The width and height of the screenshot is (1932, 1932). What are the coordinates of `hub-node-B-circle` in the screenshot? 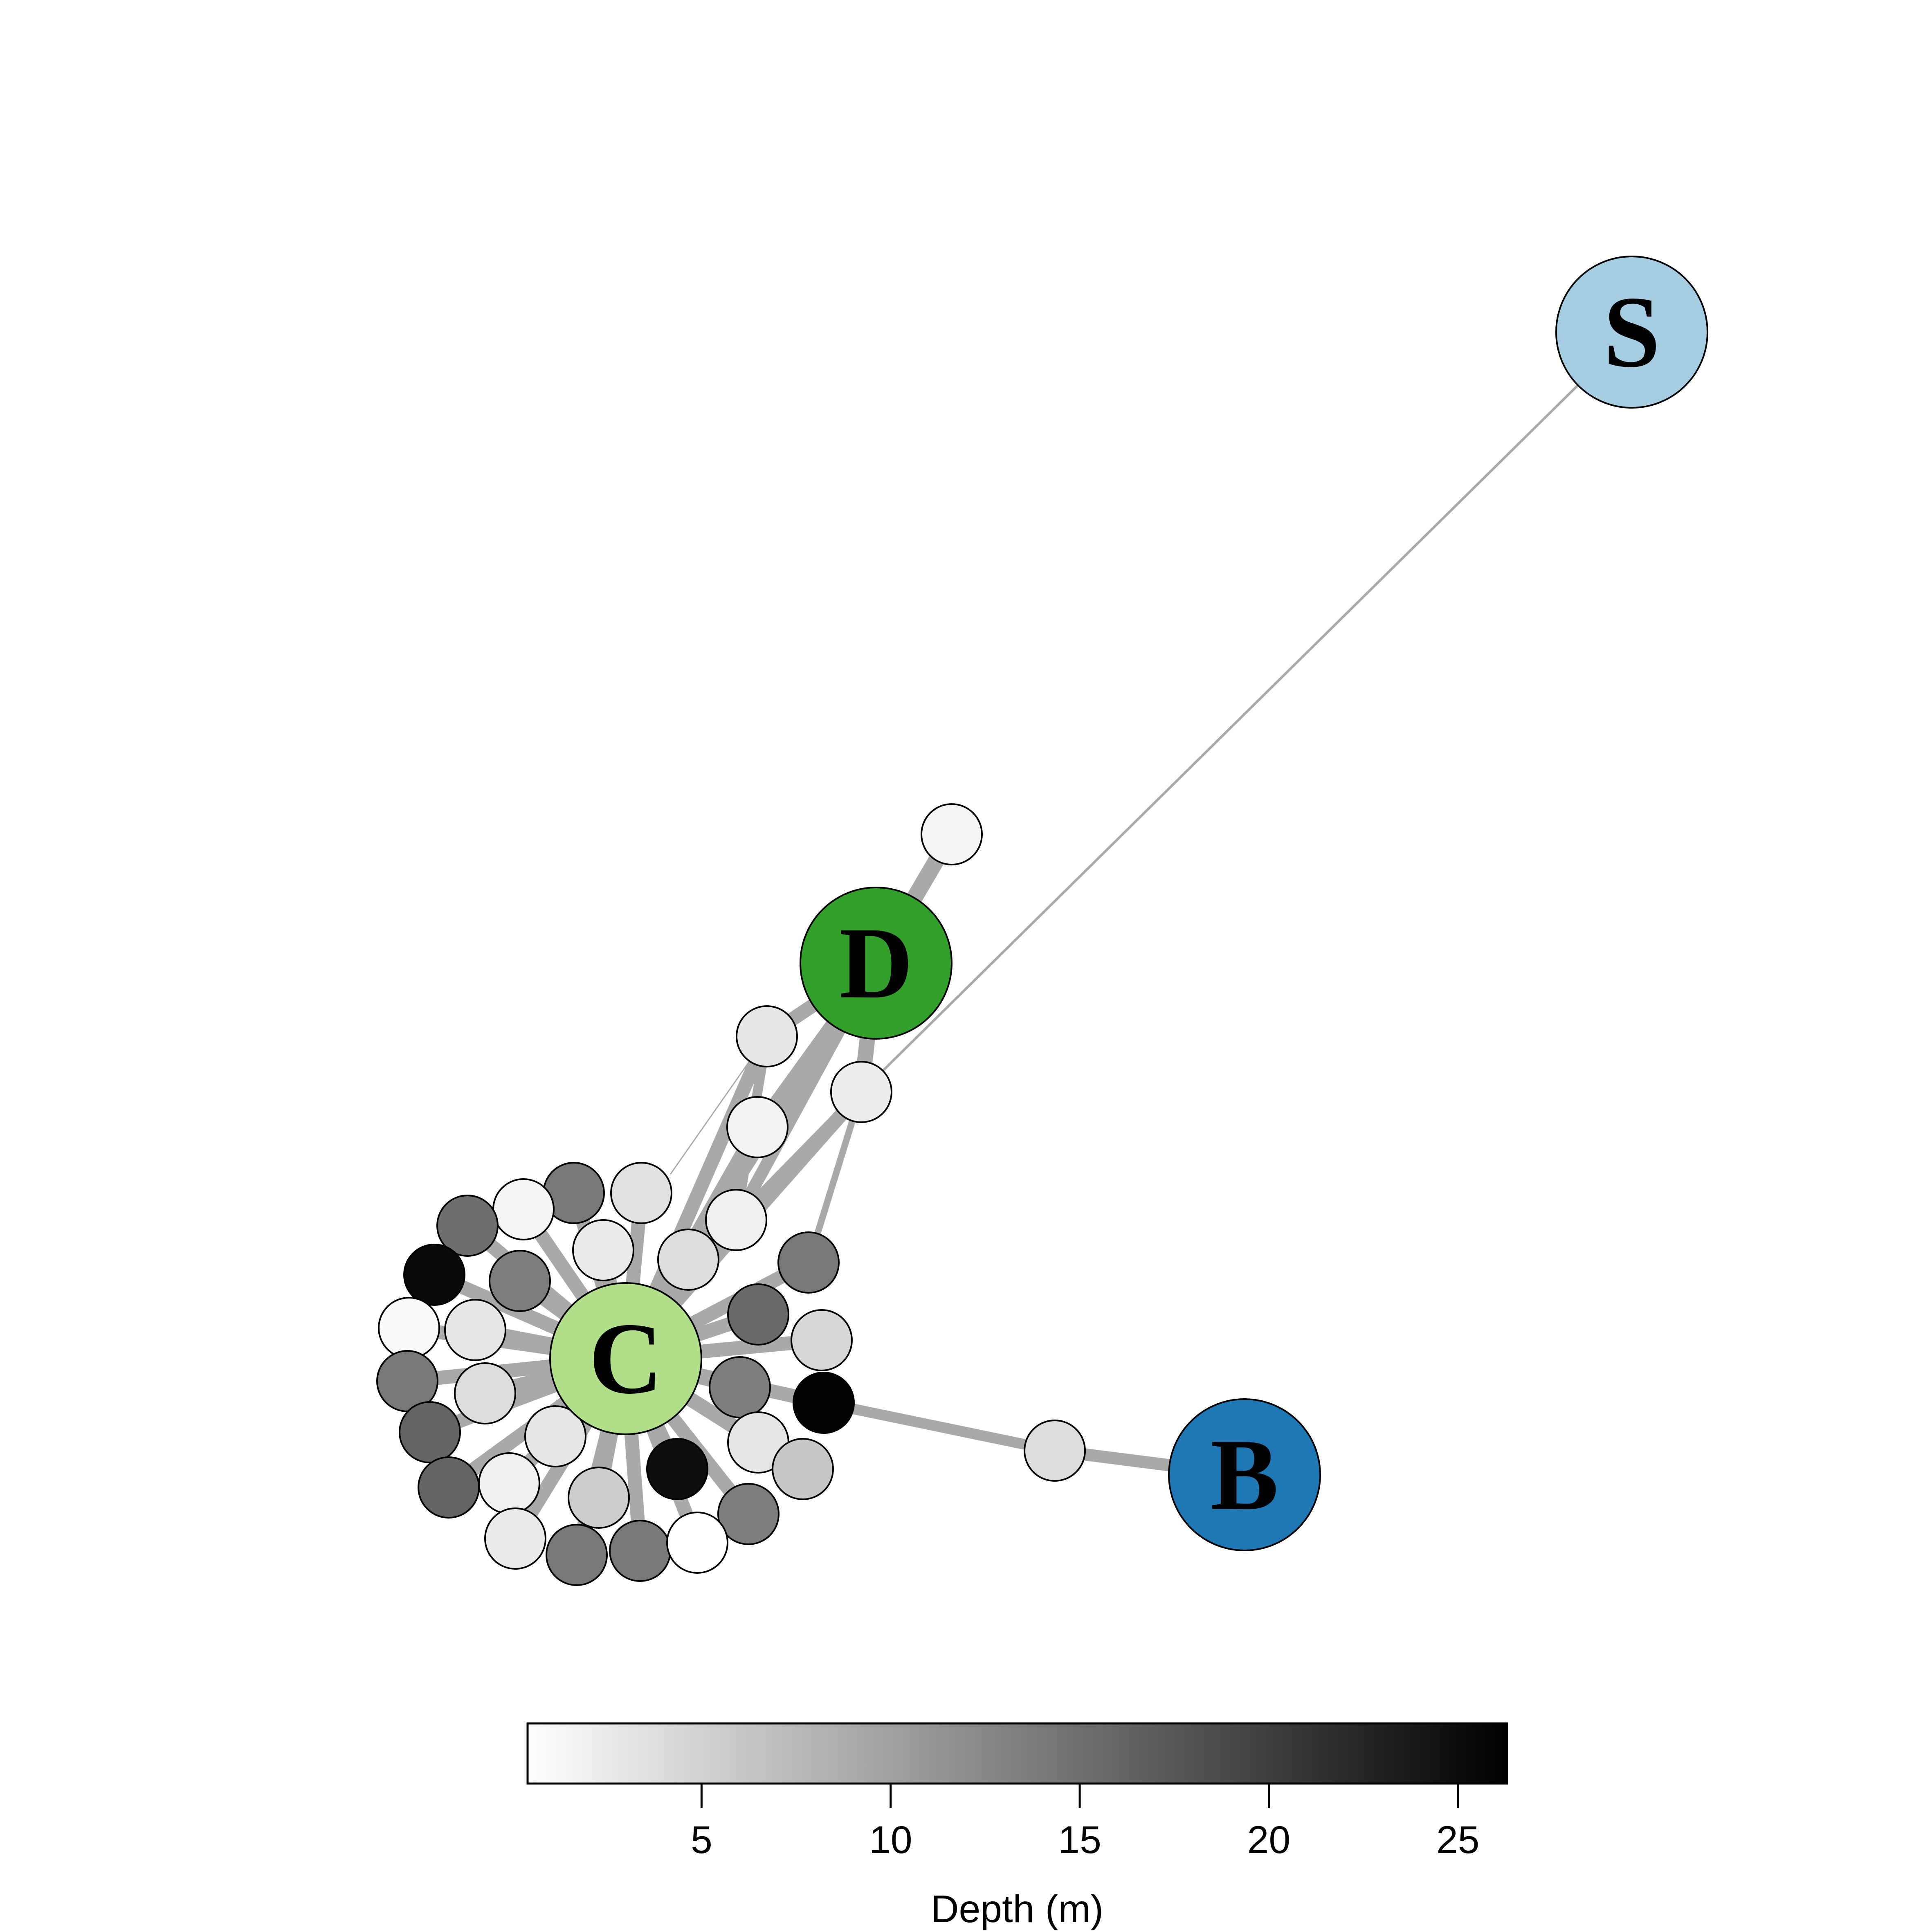 It's located at (1245, 1474).